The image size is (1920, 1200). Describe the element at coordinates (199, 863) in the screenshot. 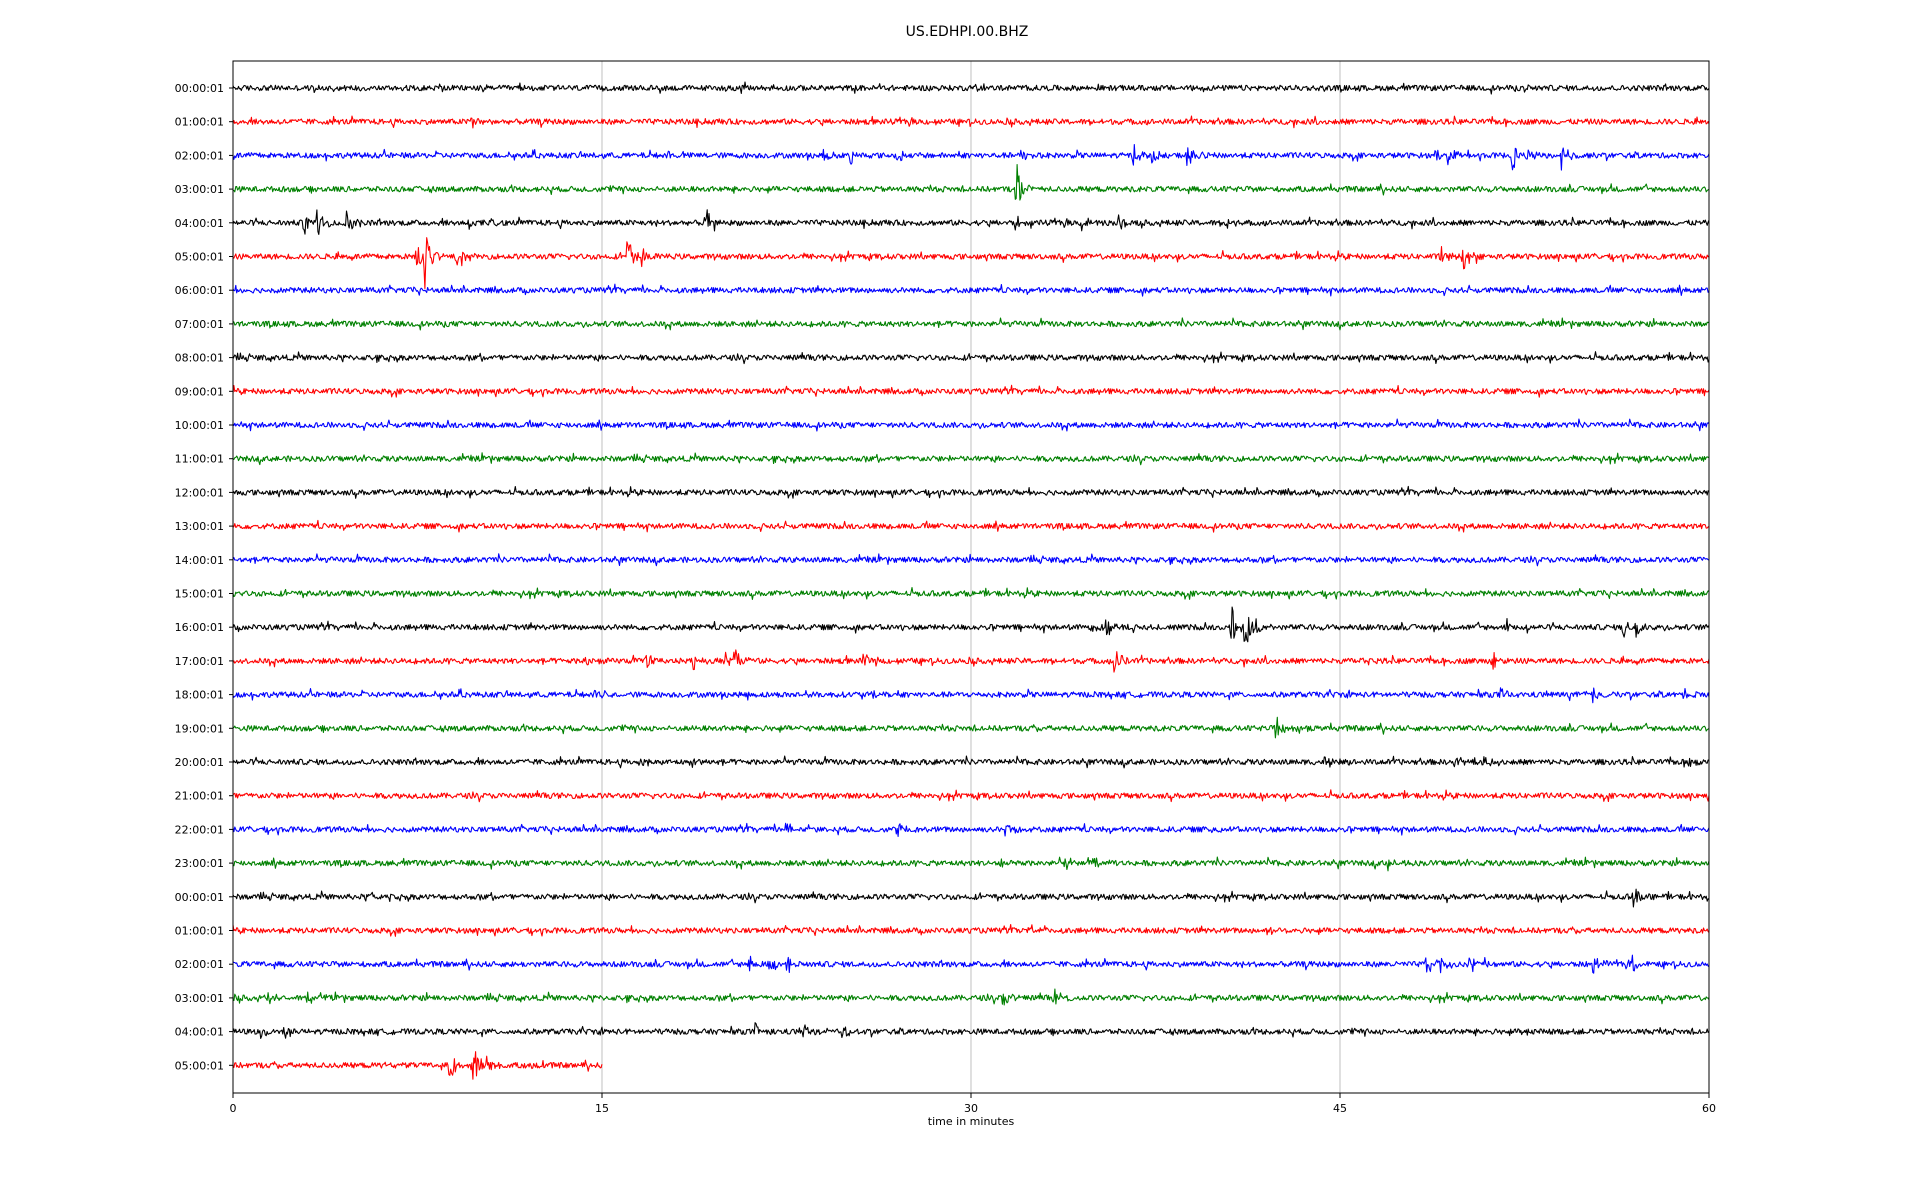

I see `y-tick-label-23: 23:00:01` at that location.